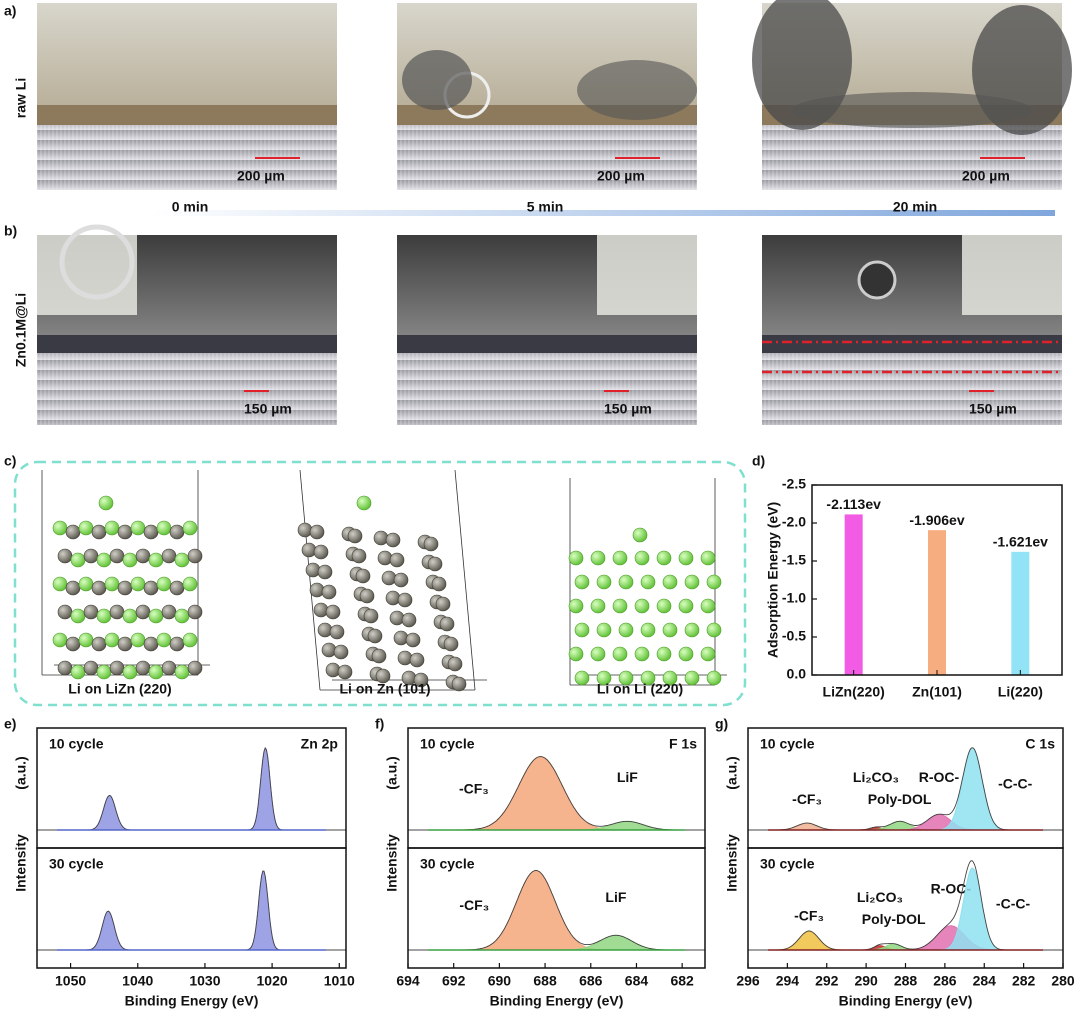  Describe the element at coordinates (21, 98) in the screenshot. I see `row-label: raw Li` at that location.